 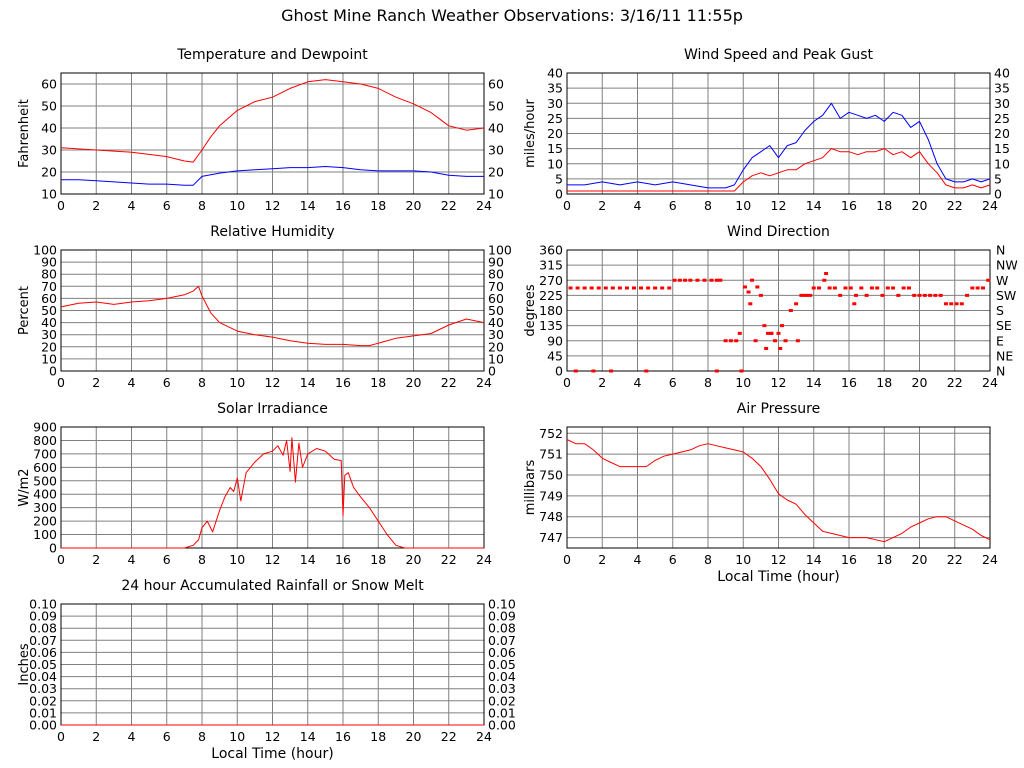 I want to click on chart-title: Relative Humidity, so click(x=272, y=232).